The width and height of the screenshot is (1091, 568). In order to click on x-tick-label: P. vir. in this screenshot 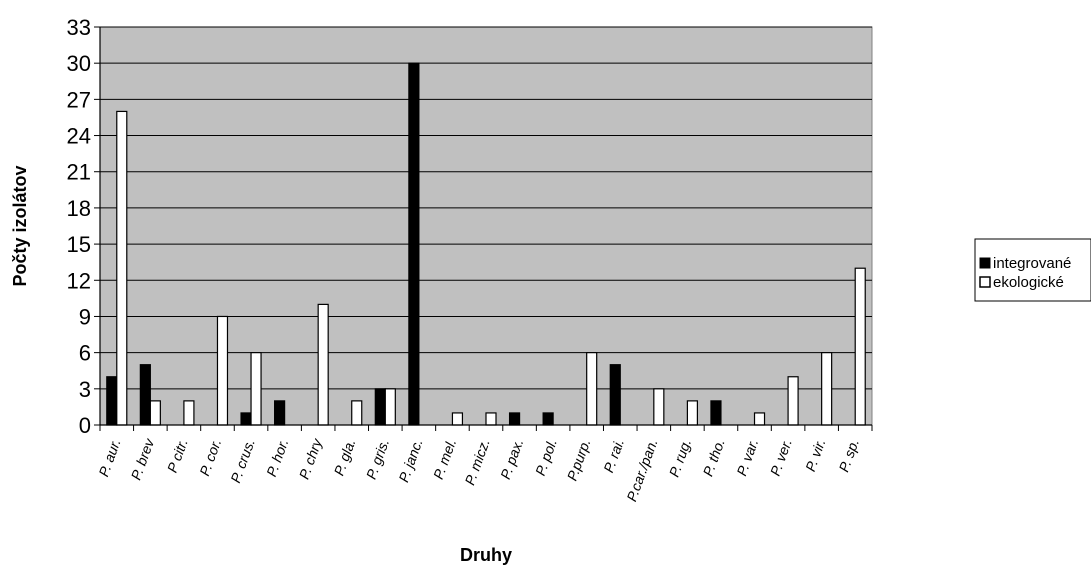, I will do `click(815, 455)`.